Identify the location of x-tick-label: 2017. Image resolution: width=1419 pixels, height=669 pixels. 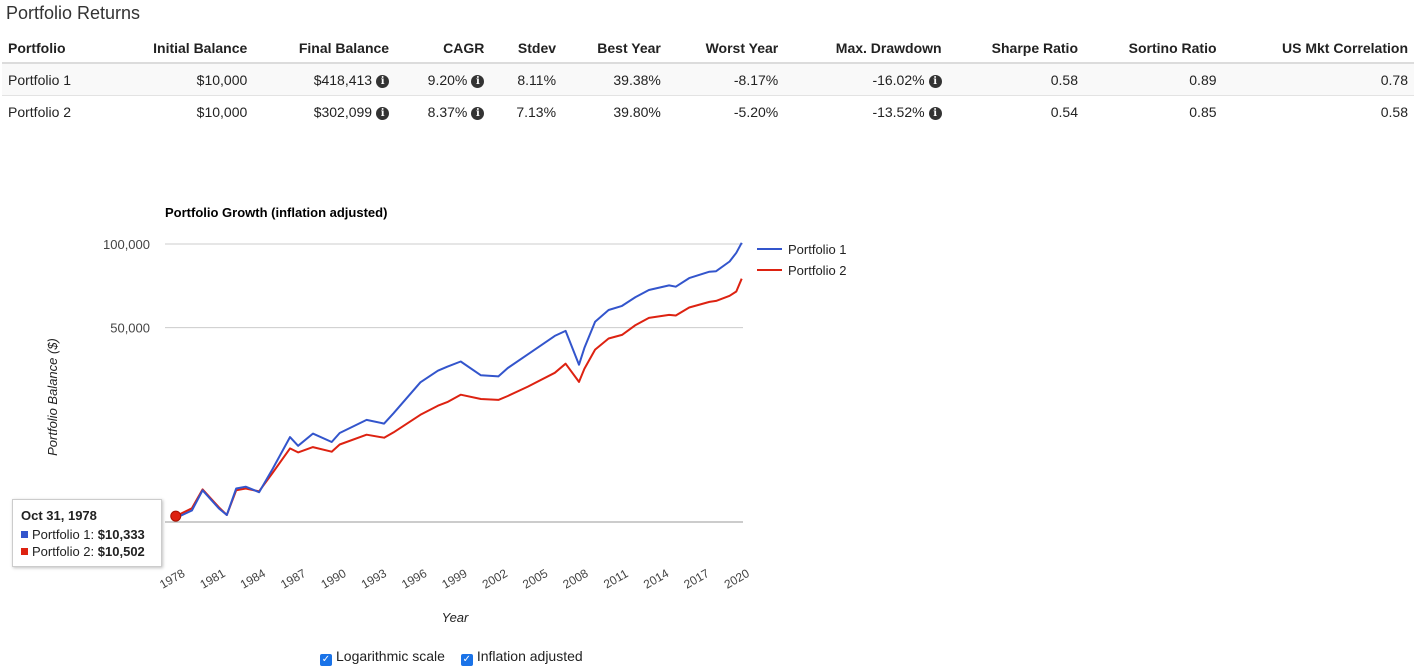
(696, 579).